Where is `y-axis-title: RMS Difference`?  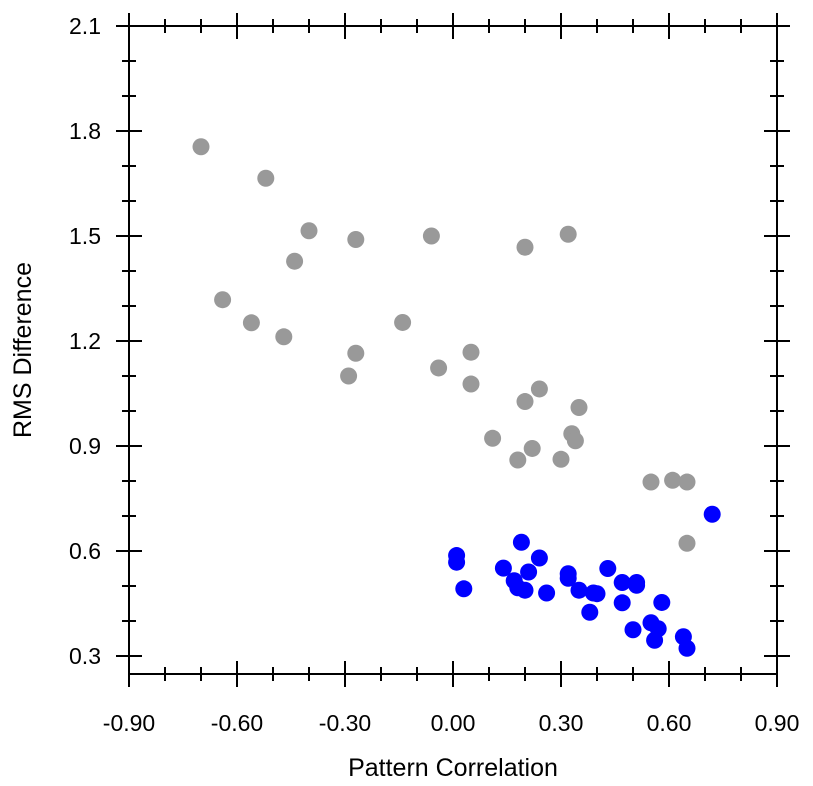
y-axis-title: RMS Difference is located at coordinates (23, 350).